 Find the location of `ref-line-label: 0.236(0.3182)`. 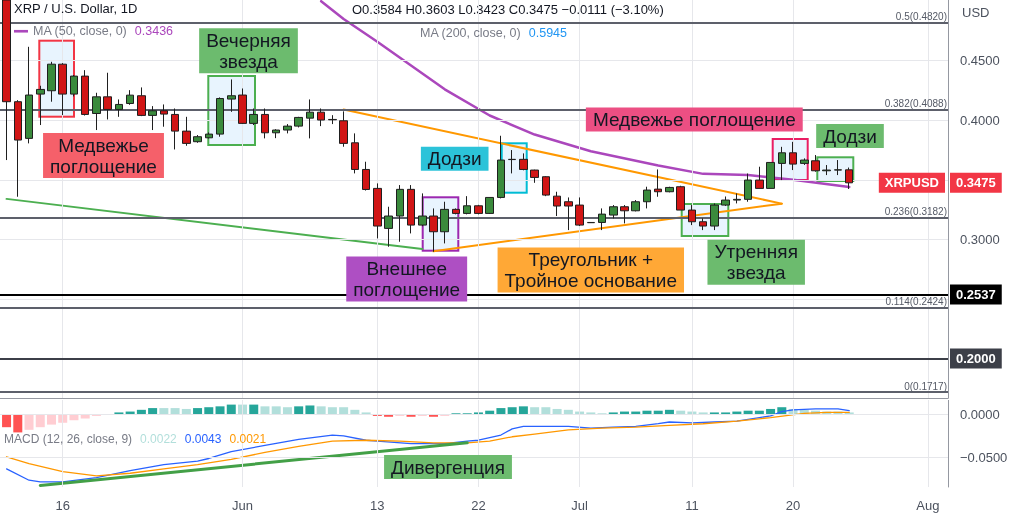

ref-line-label: 0.236(0.3182) is located at coordinates (915, 212).